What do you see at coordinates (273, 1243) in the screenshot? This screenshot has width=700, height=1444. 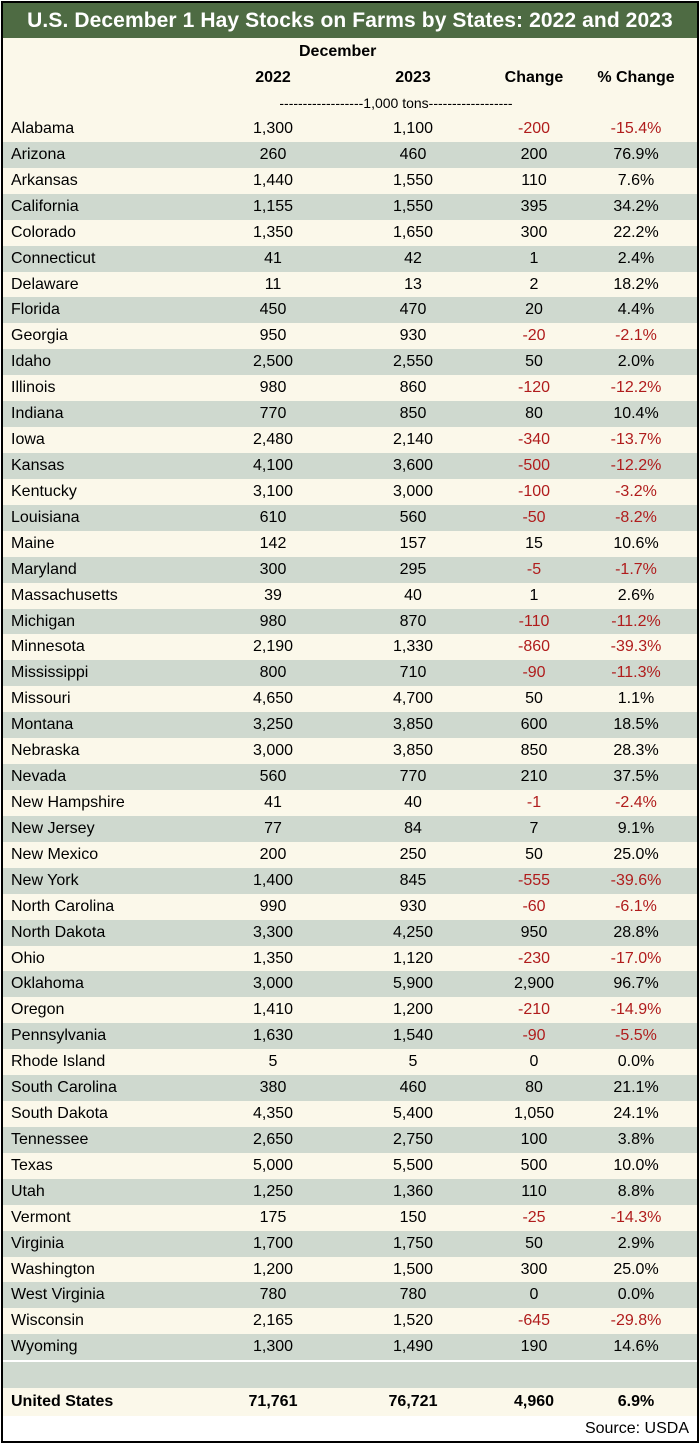 I see `value-2022-cell: 1,700` at bounding box center [273, 1243].